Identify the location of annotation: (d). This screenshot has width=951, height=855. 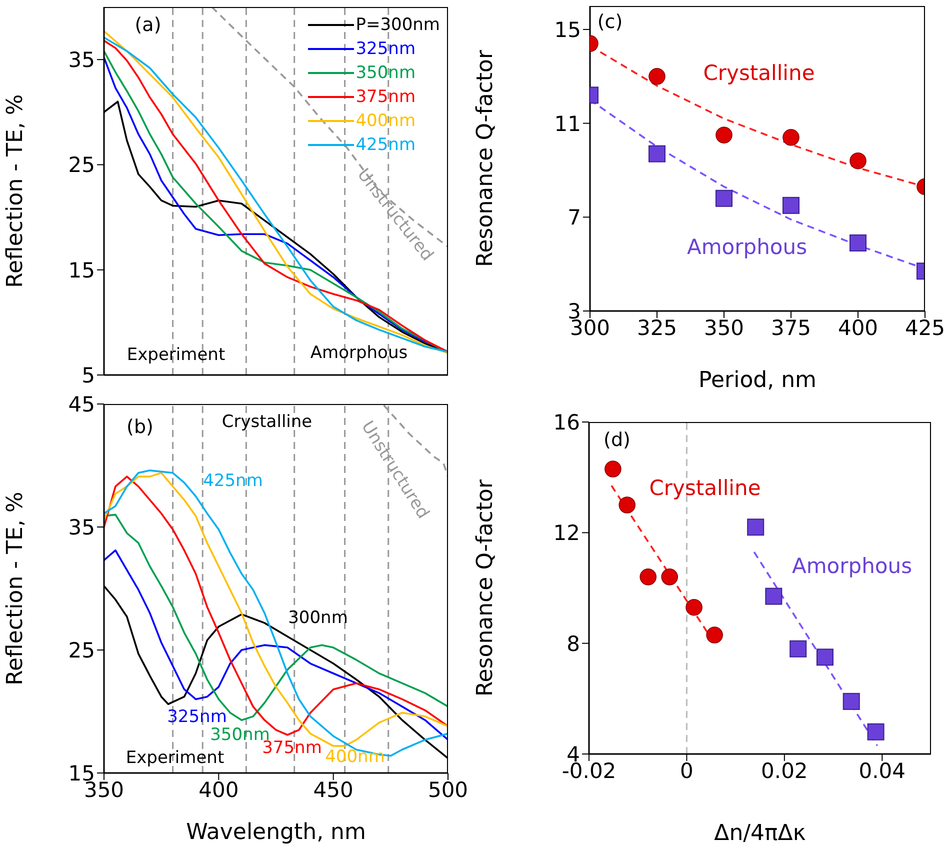
(617, 440).